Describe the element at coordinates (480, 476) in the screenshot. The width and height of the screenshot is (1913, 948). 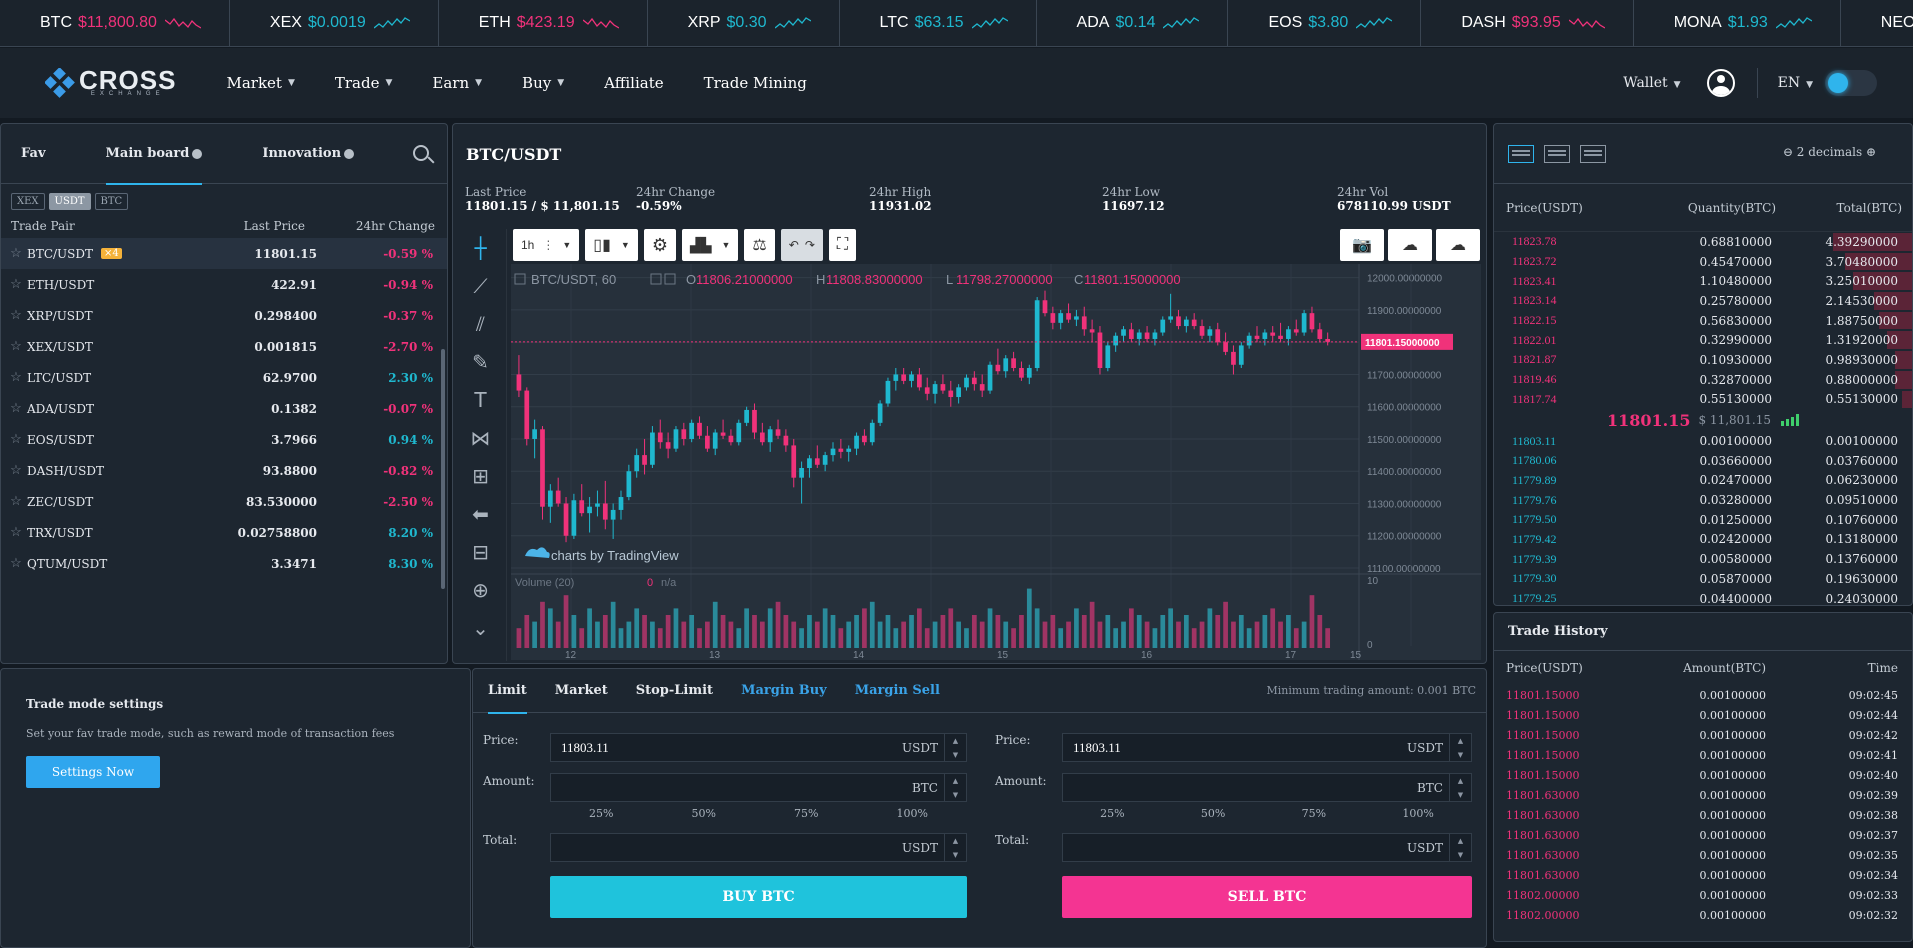
I see `ruler-icon: ⊞` at that location.